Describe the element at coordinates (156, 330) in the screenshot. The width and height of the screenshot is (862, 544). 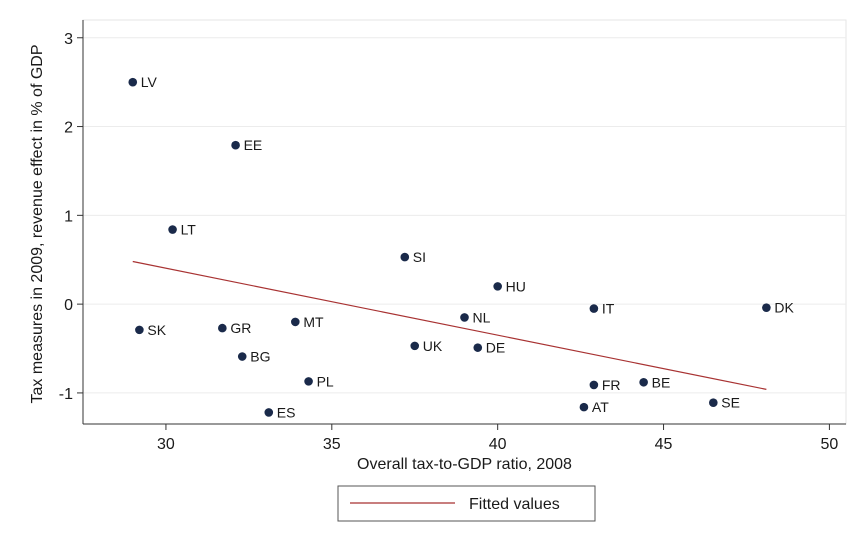
I see `point-label-sk: SK` at that location.